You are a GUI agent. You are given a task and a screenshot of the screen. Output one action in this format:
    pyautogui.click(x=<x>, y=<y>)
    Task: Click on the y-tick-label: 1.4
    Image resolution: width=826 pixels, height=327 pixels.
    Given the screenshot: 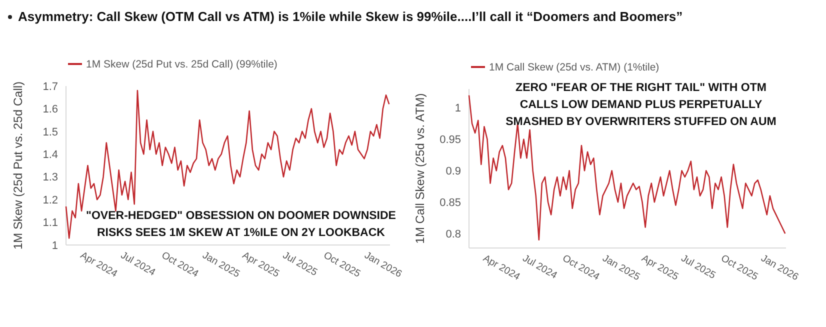 What is the action you would take?
    pyautogui.click(x=50, y=154)
    